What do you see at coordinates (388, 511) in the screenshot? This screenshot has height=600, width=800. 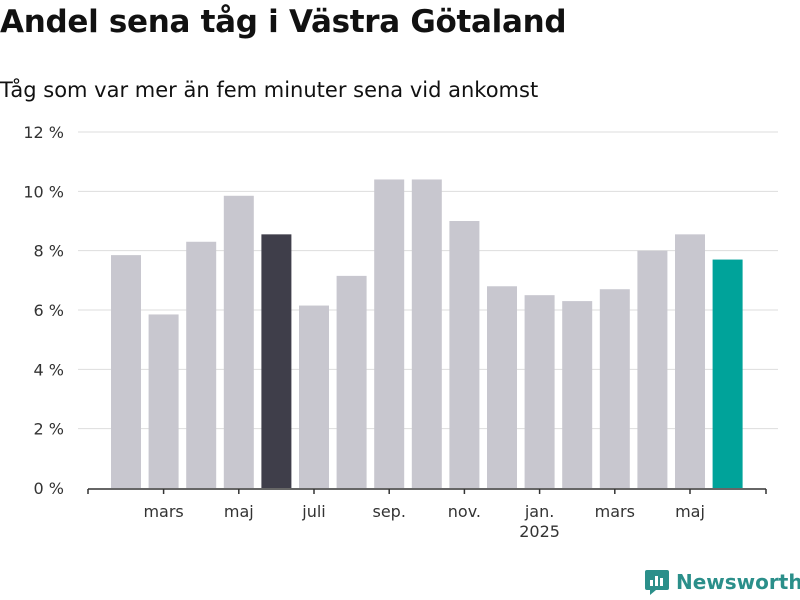 I see `x-tick-label: sep.` at bounding box center [388, 511].